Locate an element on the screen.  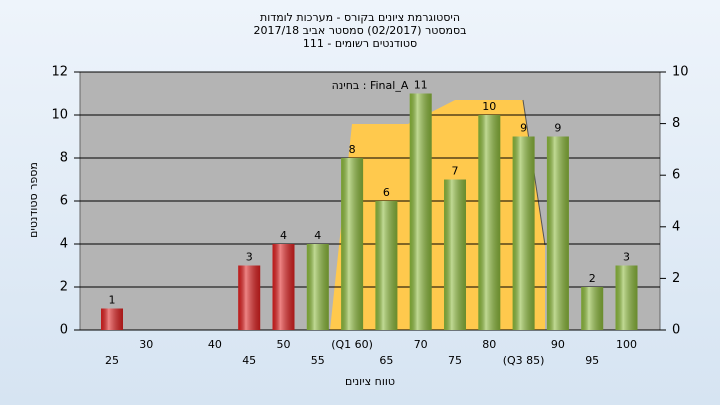
x-tick-label: 65 is located at coordinates (386, 360).